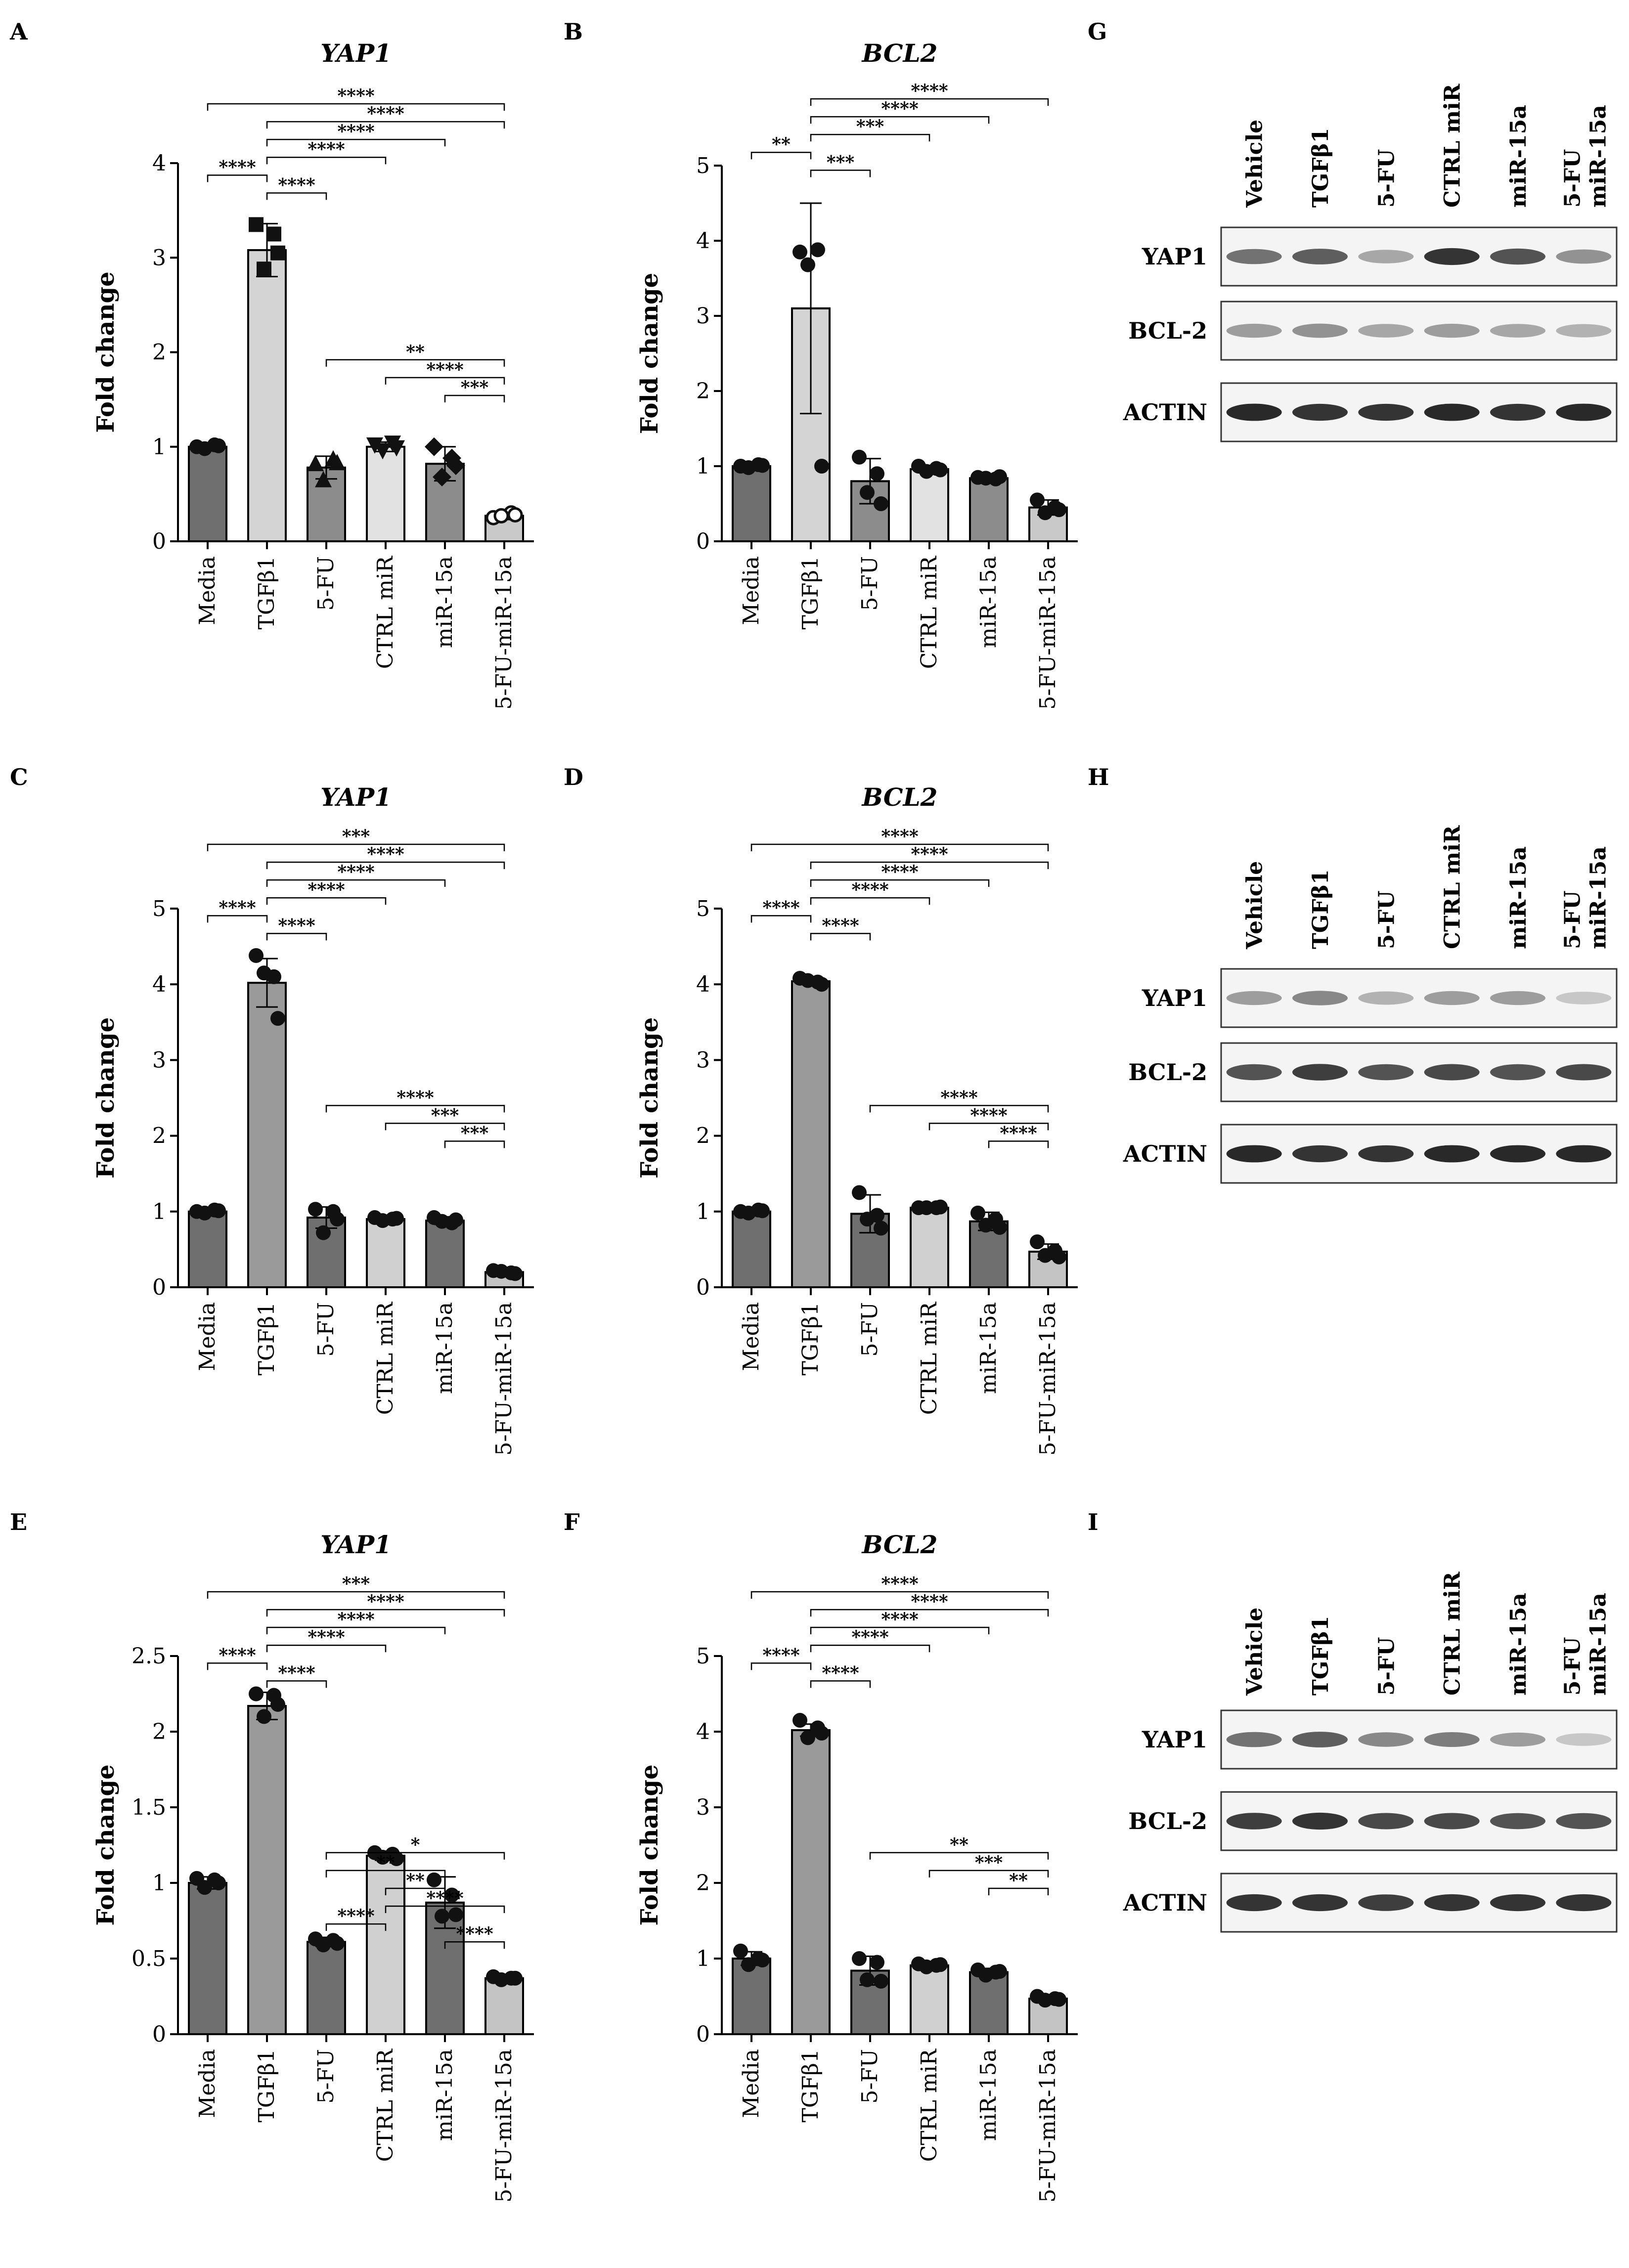 This screenshot has height=2268, width=1629. What do you see at coordinates (810, 2086) in the screenshot?
I see `x-tick-label: TGFβ1` at bounding box center [810, 2086].